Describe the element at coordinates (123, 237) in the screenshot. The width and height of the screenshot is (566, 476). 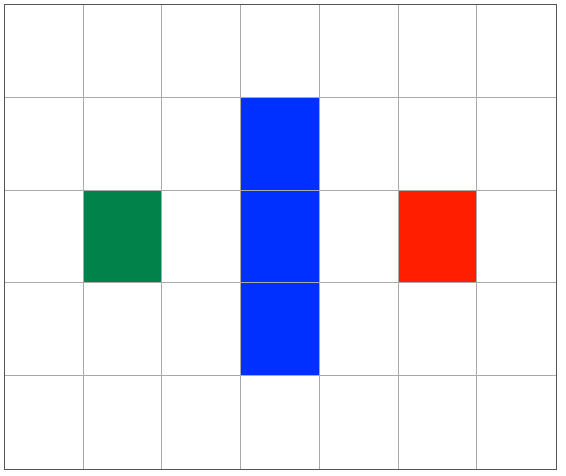
I see `green-block` at that location.